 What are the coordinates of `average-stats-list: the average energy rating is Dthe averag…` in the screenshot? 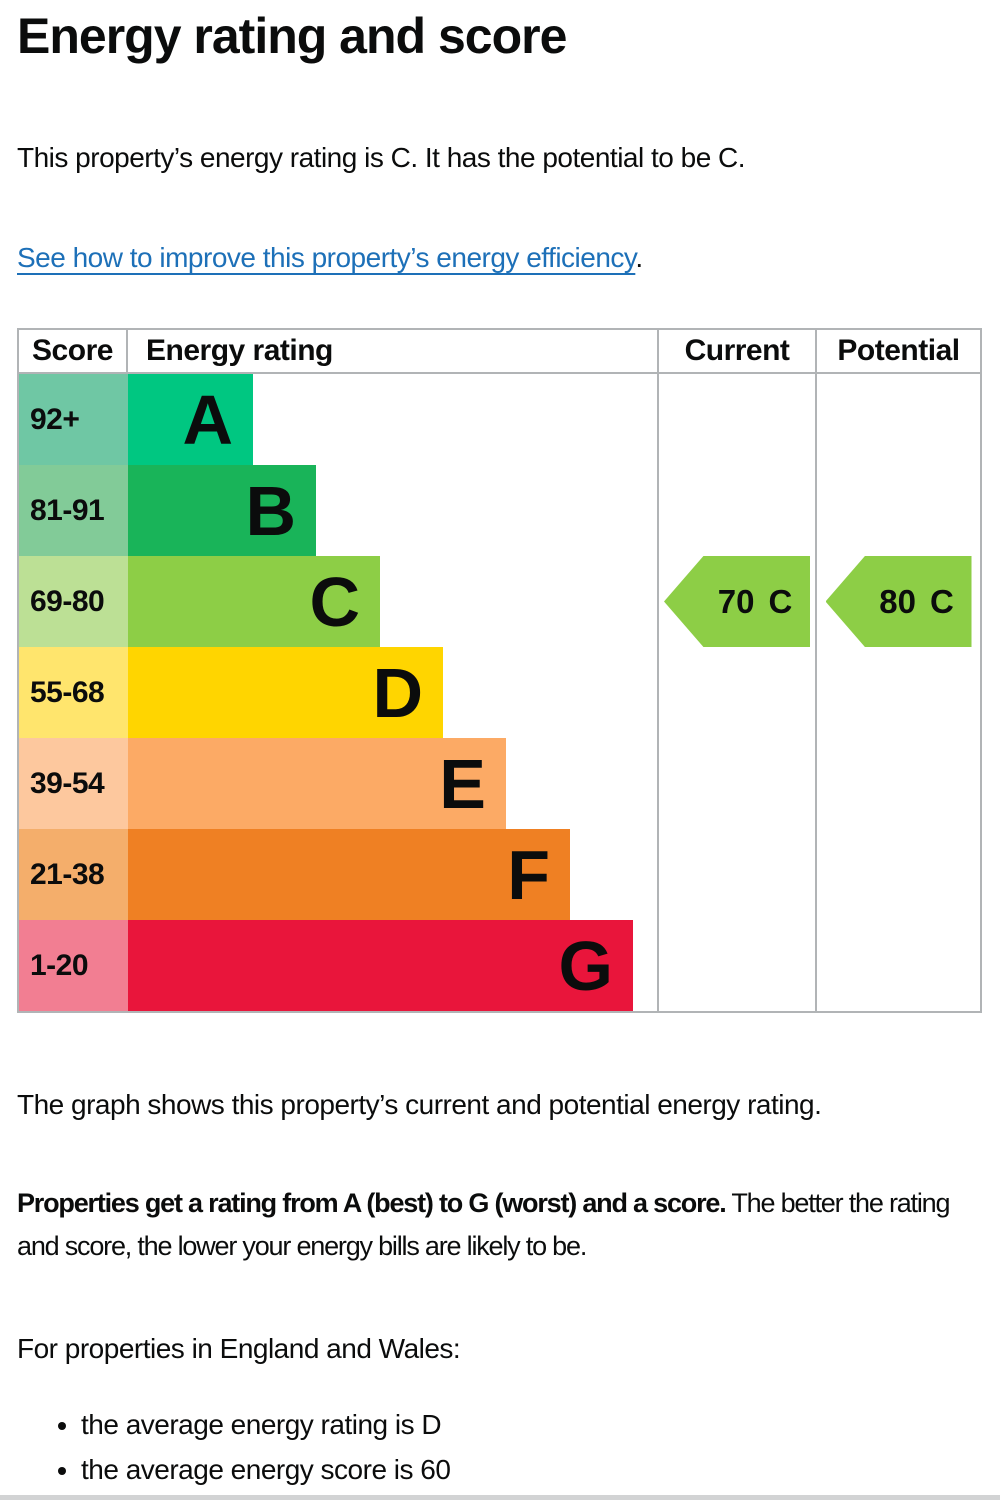 It's located at (499, 1447).